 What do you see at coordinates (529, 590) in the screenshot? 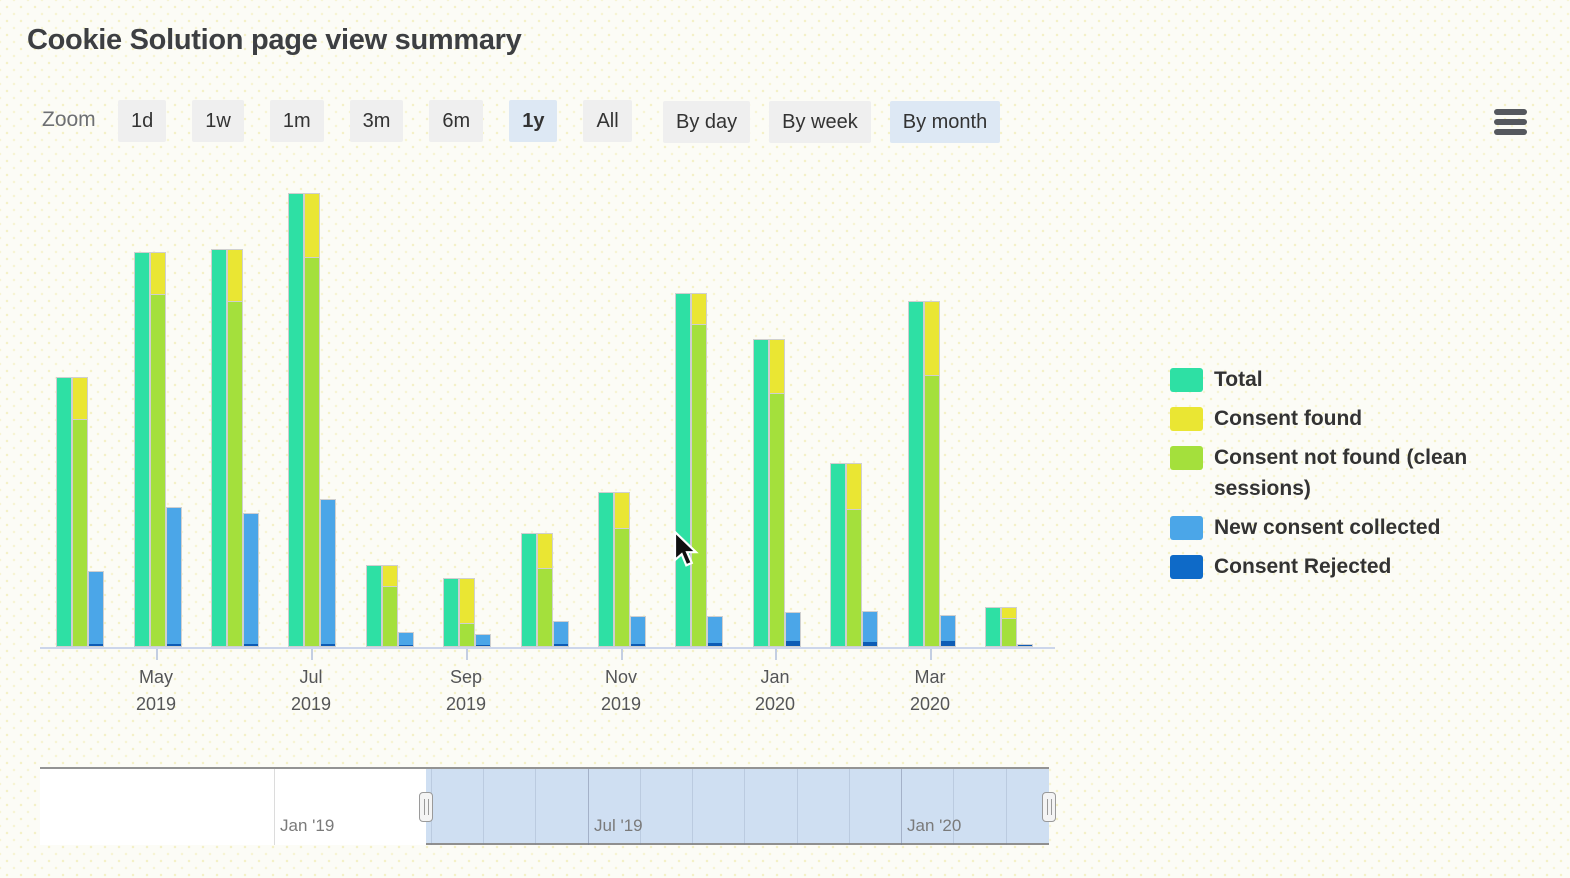
I see `bar-total-oct-2019` at bounding box center [529, 590].